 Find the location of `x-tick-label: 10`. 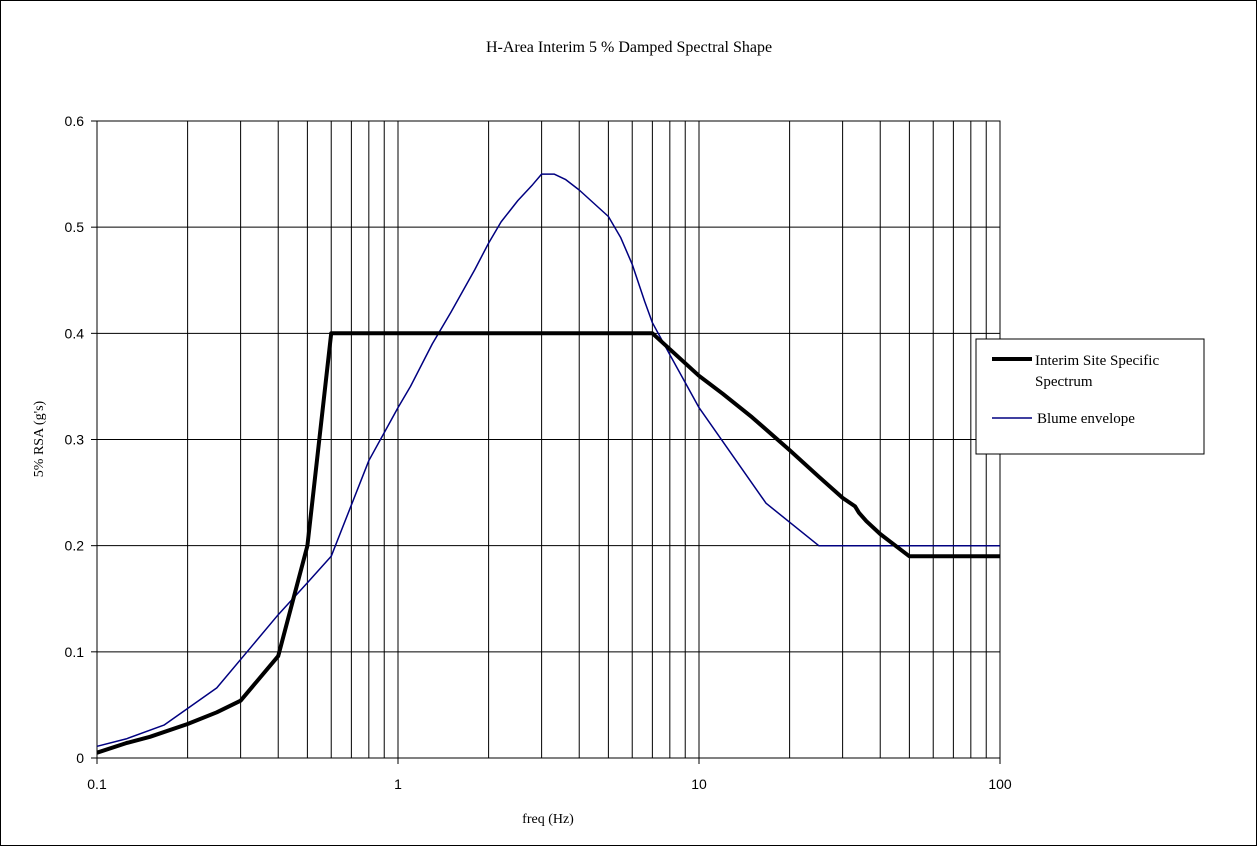

x-tick-label: 10 is located at coordinates (699, 784).